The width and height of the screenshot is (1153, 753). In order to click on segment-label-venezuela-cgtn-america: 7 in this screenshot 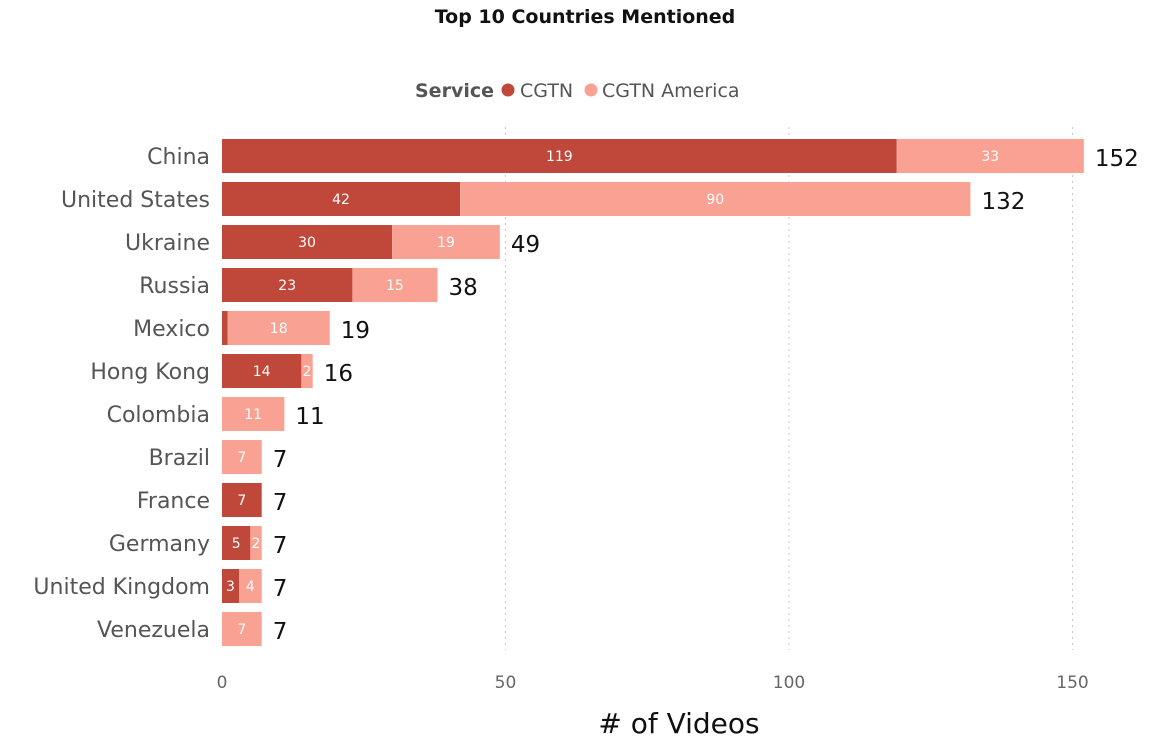, I will do `click(241, 630)`.